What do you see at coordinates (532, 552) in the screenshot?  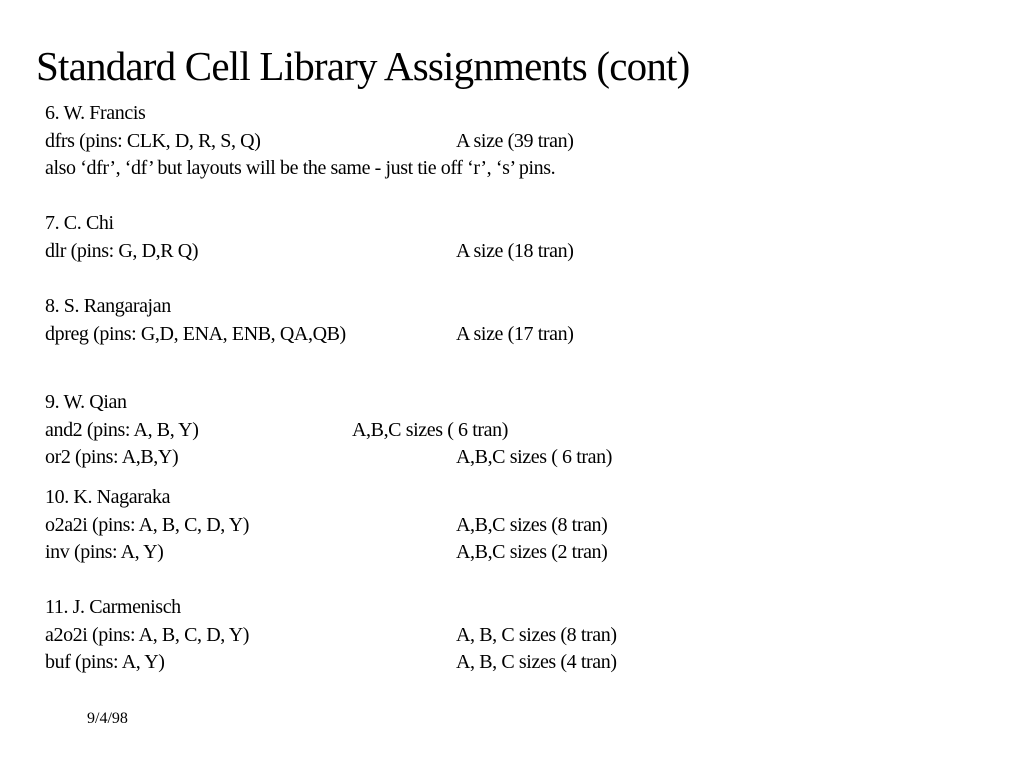 I see `cell-size: A,B,C sizes (2 tran)` at bounding box center [532, 552].